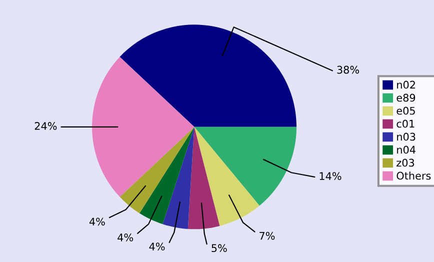  I want to click on legend-label: z03, so click(405, 162).